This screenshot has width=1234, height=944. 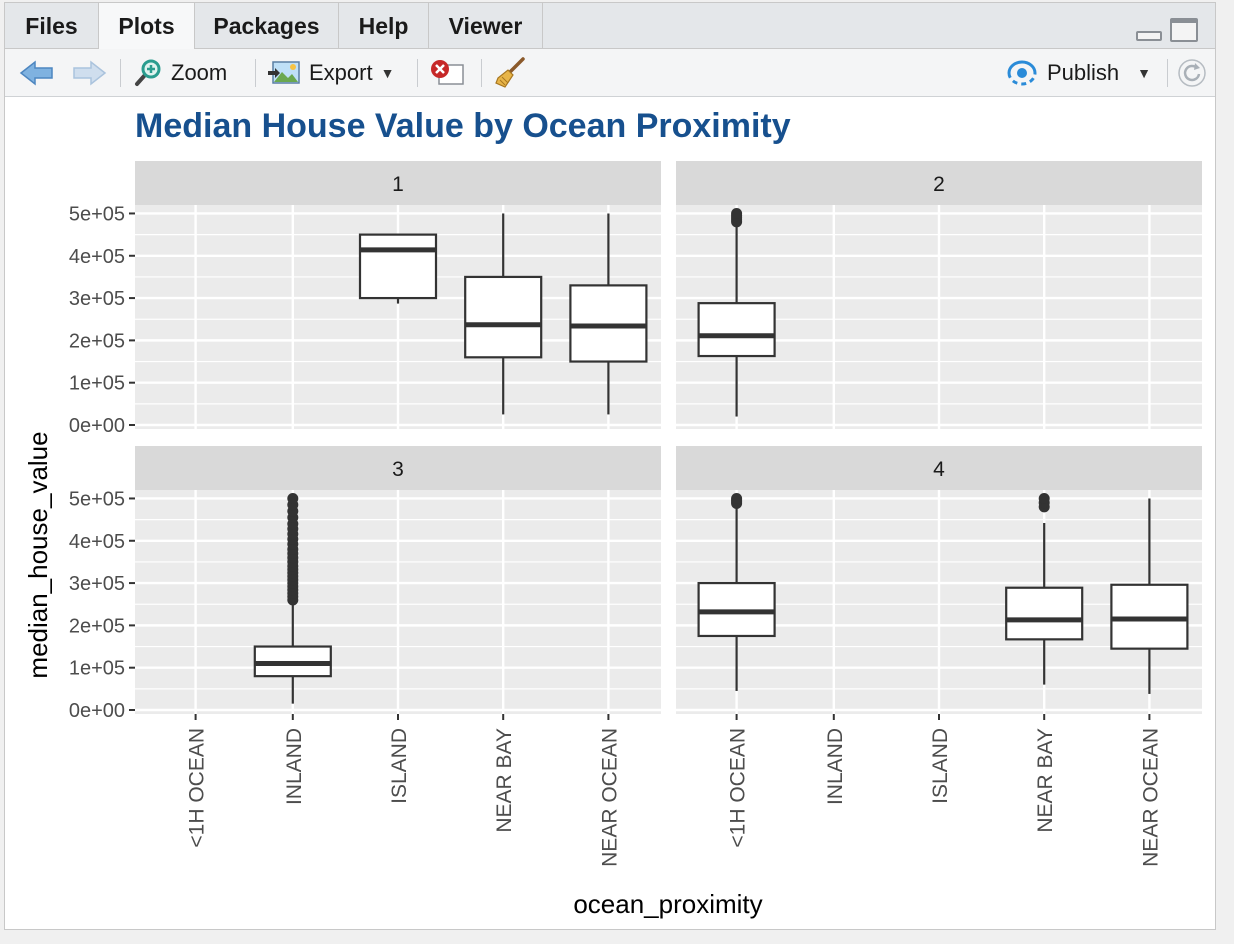 What do you see at coordinates (1184, 30) in the screenshot?
I see `maximize-icon` at bounding box center [1184, 30].